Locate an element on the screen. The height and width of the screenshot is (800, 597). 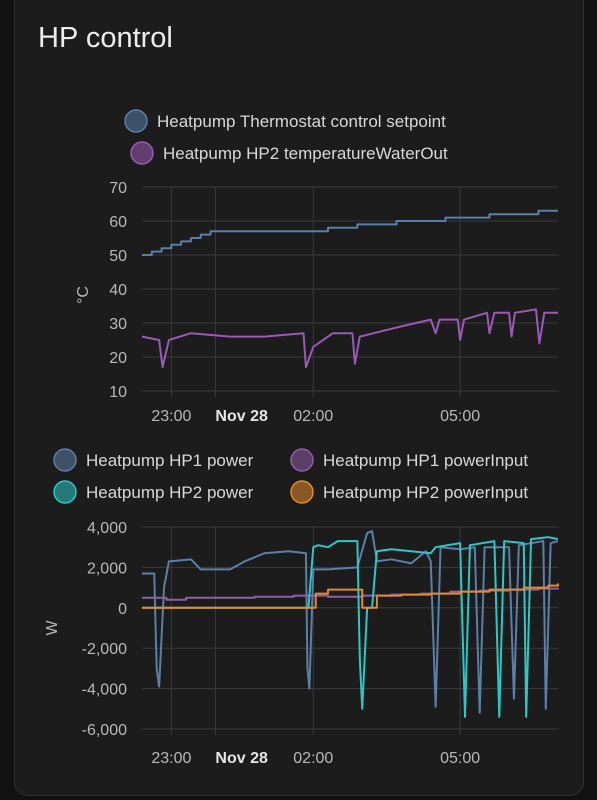
y-ticks: 70 60 50 40 30 20 10 is located at coordinates (118, 290).